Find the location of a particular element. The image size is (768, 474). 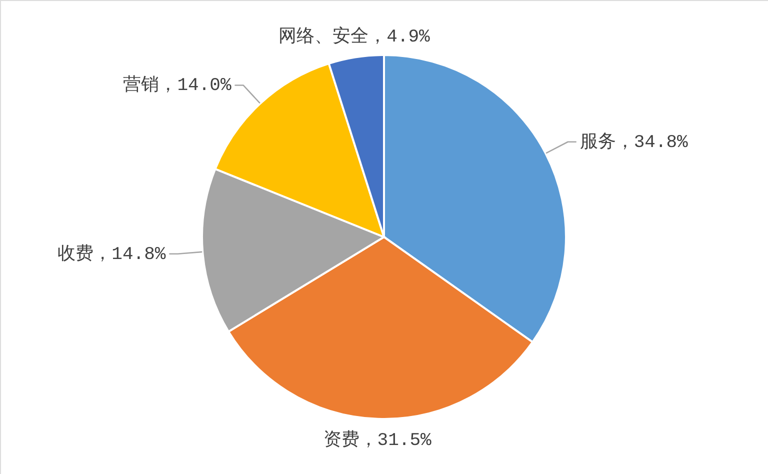

slice-label: 收费，14.8% is located at coordinates (112, 254).